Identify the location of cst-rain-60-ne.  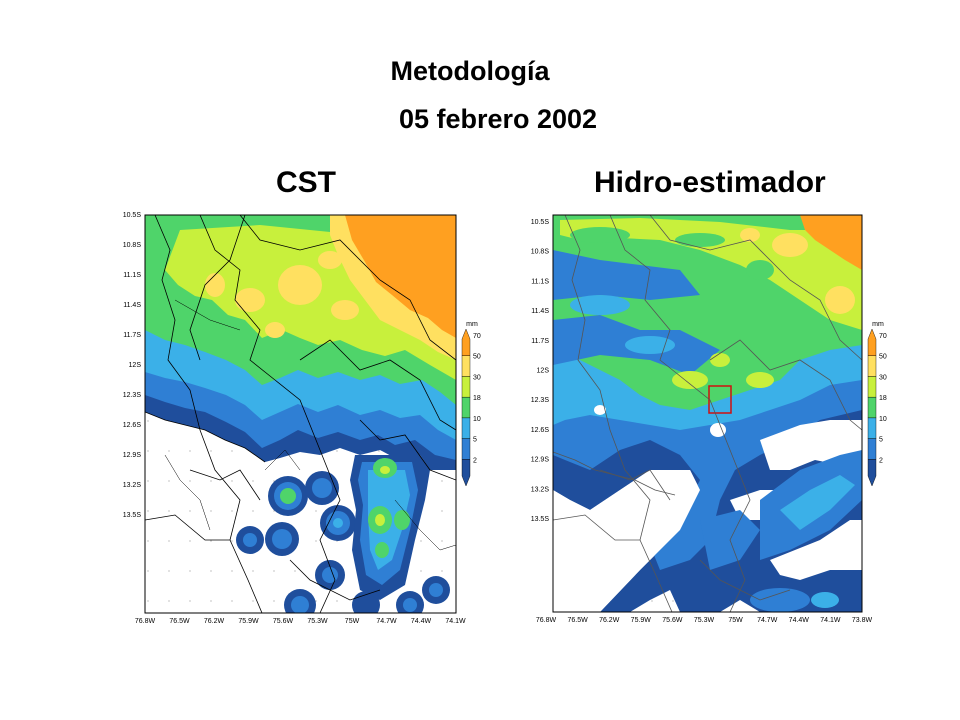
(393, 287).